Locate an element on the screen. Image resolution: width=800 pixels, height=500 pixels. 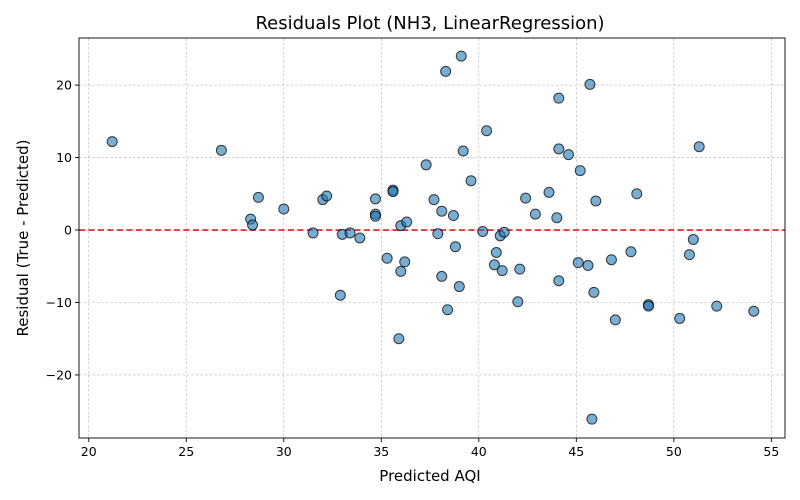
x-axis-label: Predicted AQI is located at coordinates (429, 476).